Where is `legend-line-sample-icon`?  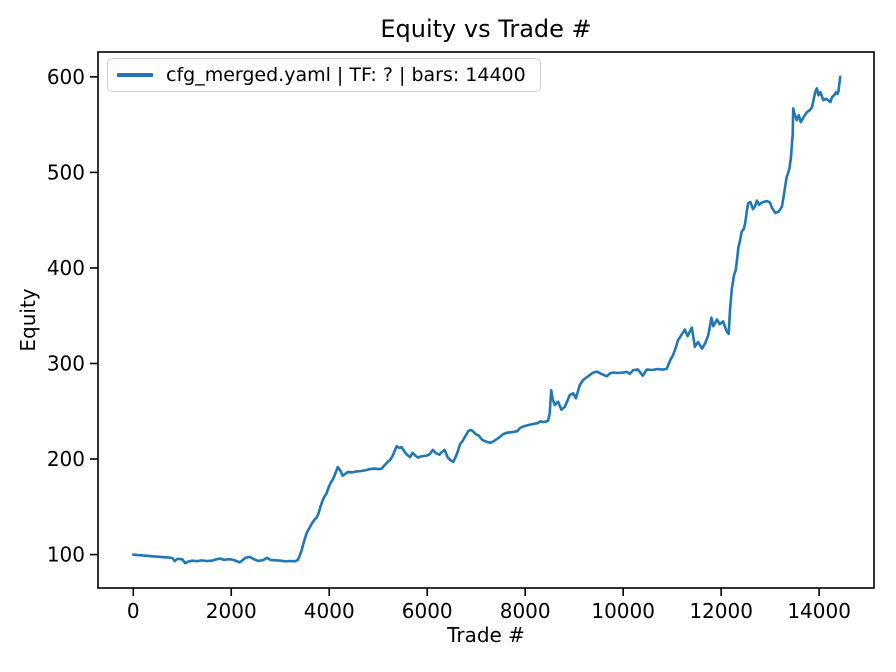
legend-line-sample-icon is located at coordinates (135, 75).